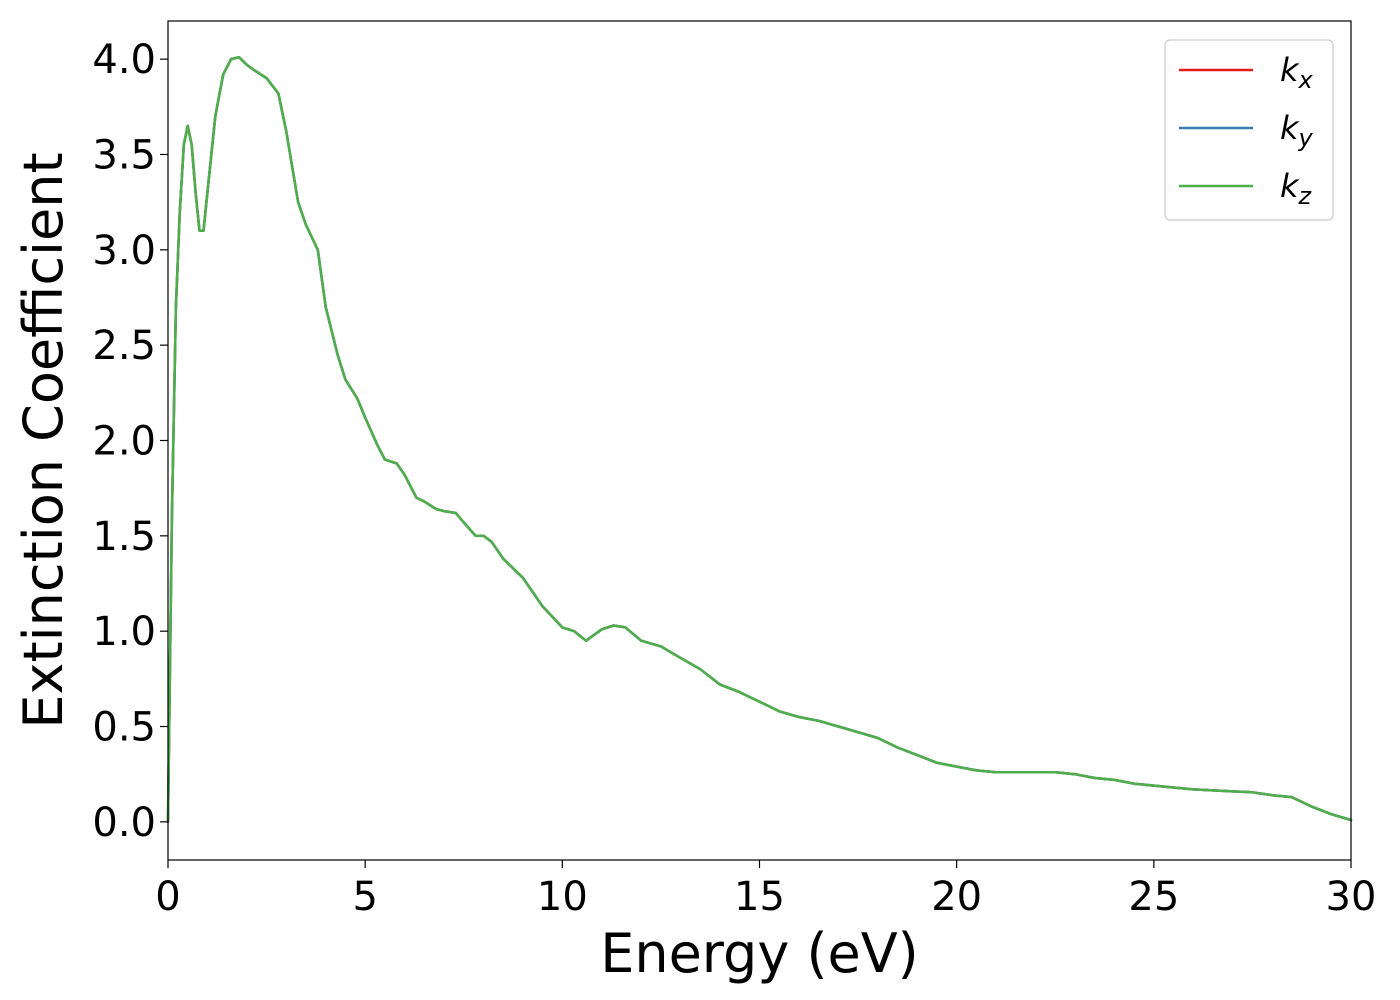 The image size is (1400, 1000). Describe the element at coordinates (759, 897) in the screenshot. I see `x-tick-label: 15` at that location.